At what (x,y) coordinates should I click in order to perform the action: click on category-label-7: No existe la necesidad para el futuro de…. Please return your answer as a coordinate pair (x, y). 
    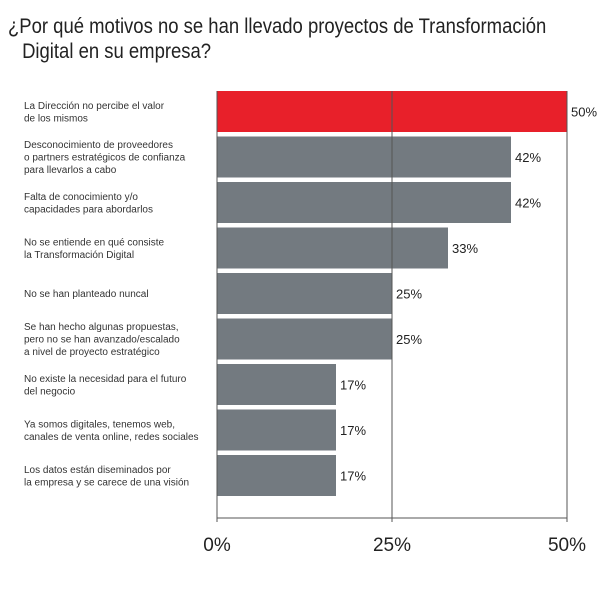
    Looking at the image, I should click on (105, 386).